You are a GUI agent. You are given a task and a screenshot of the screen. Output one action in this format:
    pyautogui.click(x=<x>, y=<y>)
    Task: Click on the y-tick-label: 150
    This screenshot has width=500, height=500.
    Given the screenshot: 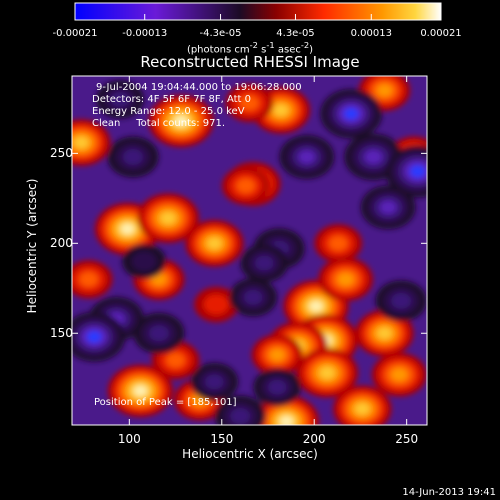 What is the action you would take?
    pyautogui.click(x=61, y=333)
    